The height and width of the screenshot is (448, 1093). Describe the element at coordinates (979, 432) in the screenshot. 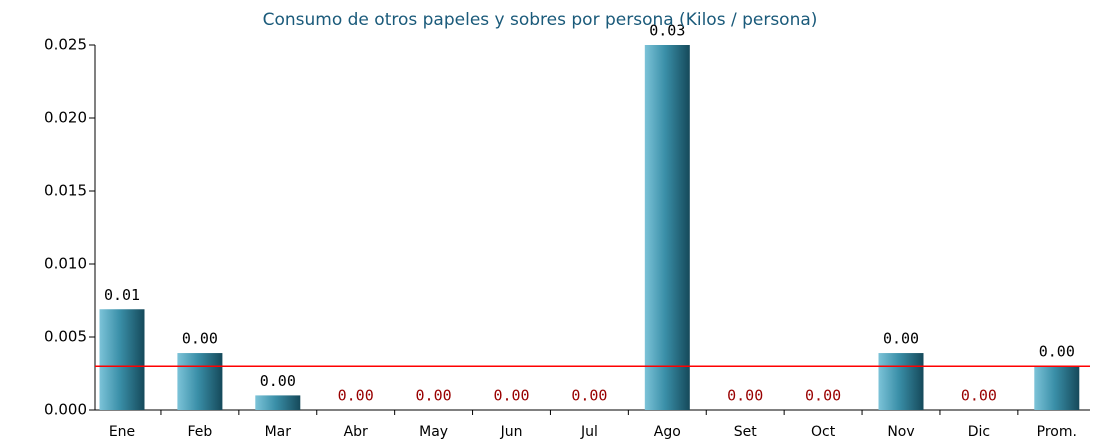

I see `x-tick-label: Dic` at that location.